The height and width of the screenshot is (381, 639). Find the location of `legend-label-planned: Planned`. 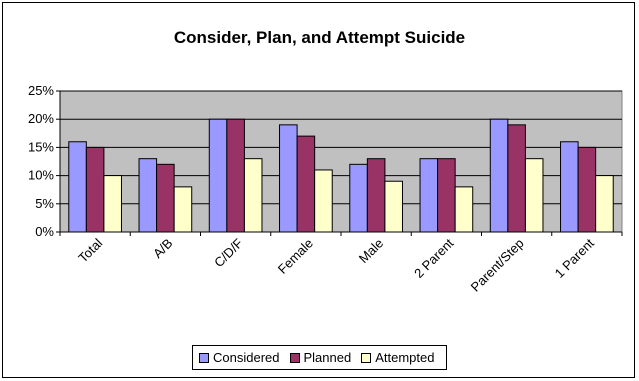

legend-label-planned: Planned is located at coordinates (327, 357).